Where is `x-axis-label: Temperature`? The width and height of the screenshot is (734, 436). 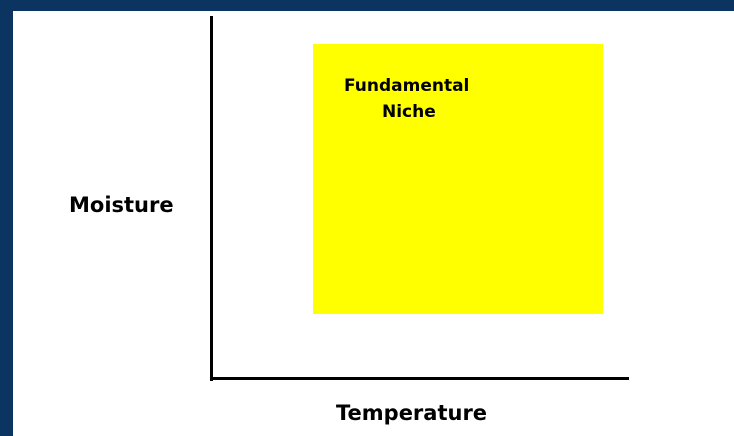 x-axis-label: Temperature is located at coordinates (412, 413).